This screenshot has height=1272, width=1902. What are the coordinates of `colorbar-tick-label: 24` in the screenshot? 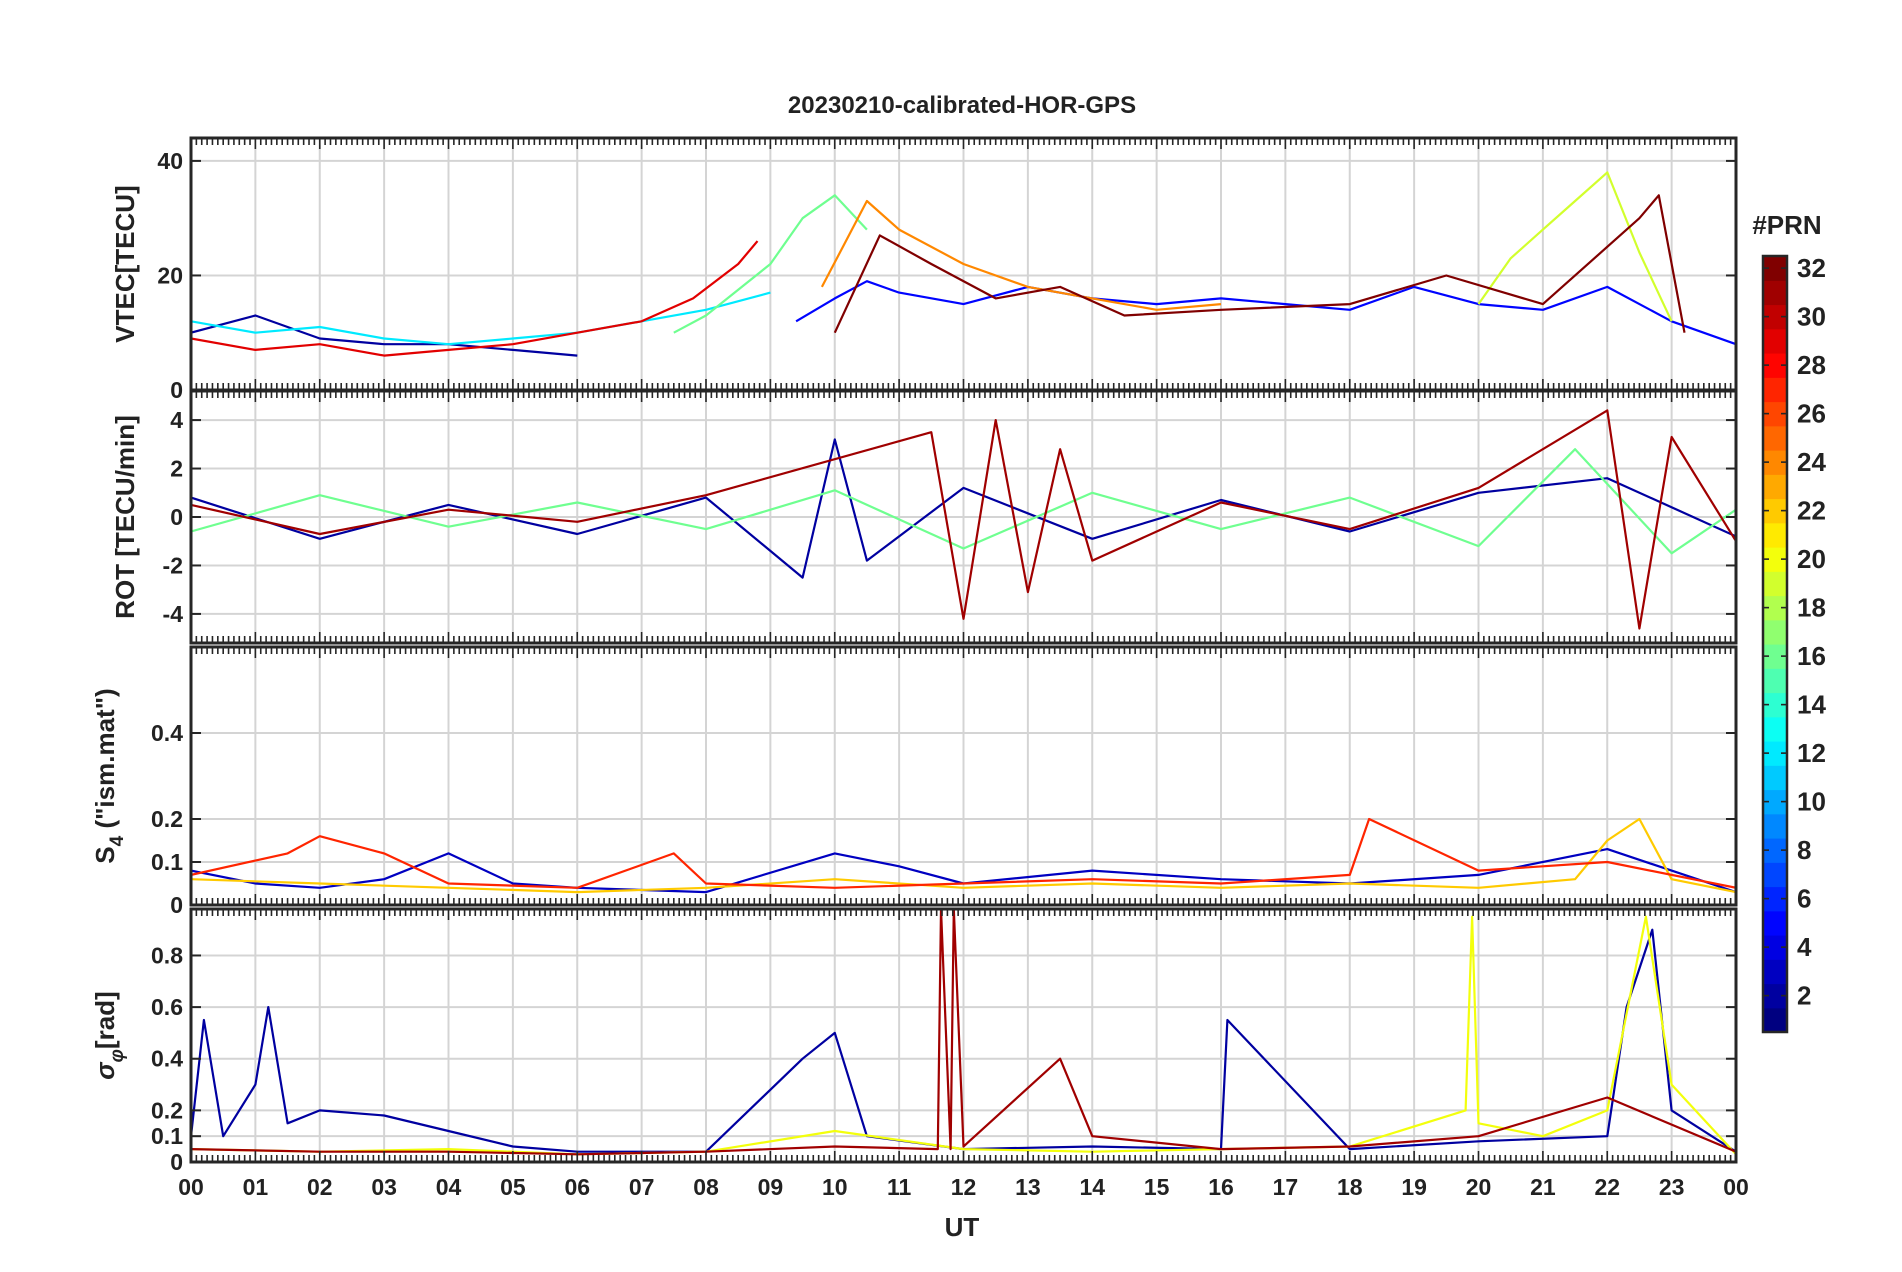 It's located at (1811, 462).